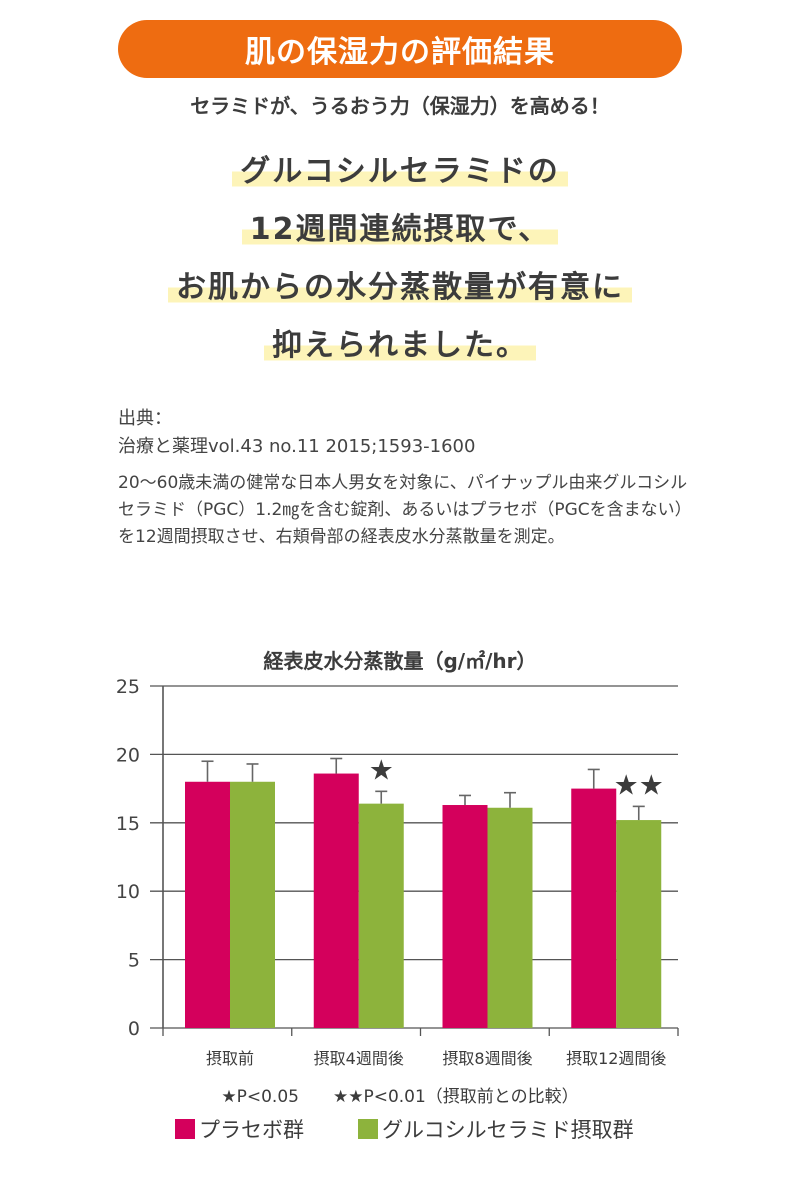 This screenshot has width=800, height=1181. What do you see at coordinates (400, 342) in the screenshot?
I see `headline-line-4: 抑えられました。` at bounding box center [400, 342].